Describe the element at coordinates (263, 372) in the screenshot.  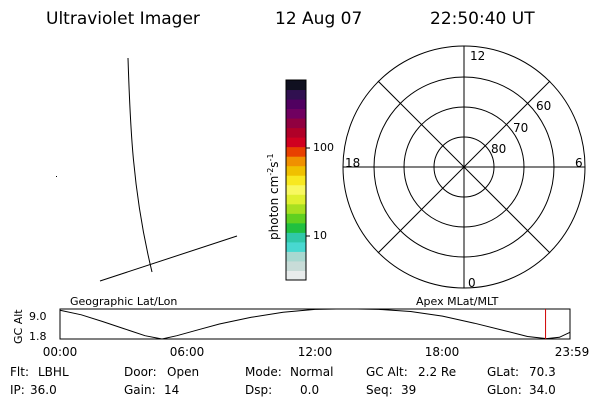
I see `status-mode-label: Mode:` at that location.